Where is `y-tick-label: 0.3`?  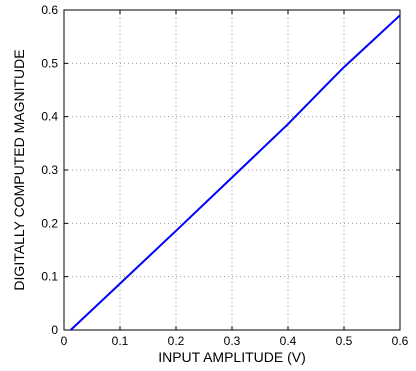
y-tick-label: 0.3 is located at coordinates (49, 170).